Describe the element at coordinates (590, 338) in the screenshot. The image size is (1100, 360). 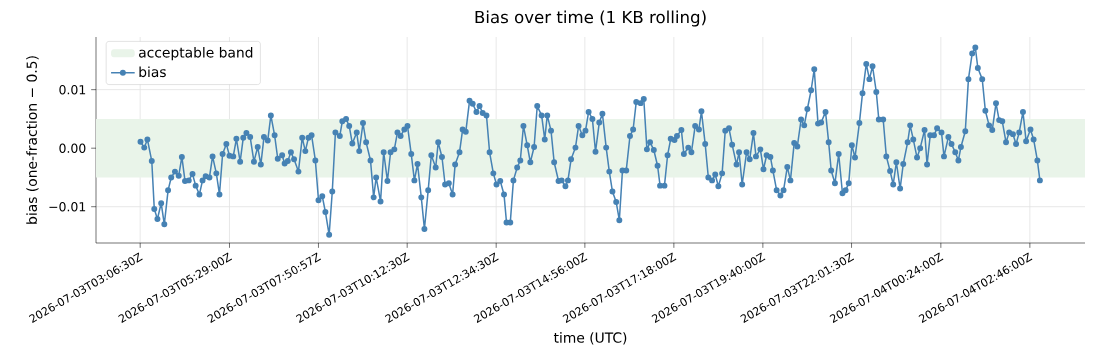
I see `x-axis-title: time (UTC)` at that location.